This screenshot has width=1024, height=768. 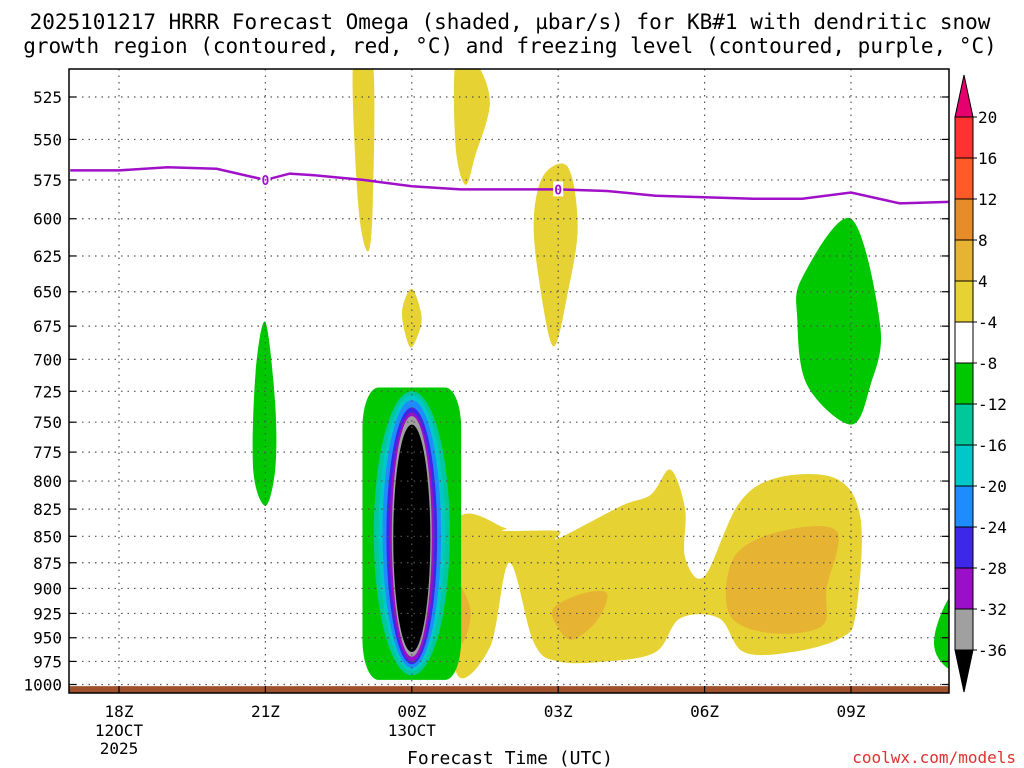 What do you see at coordinates (987, 158) in the screenshot?
I see `colorbar-label-1: 16` at bounding box center [987, 158].